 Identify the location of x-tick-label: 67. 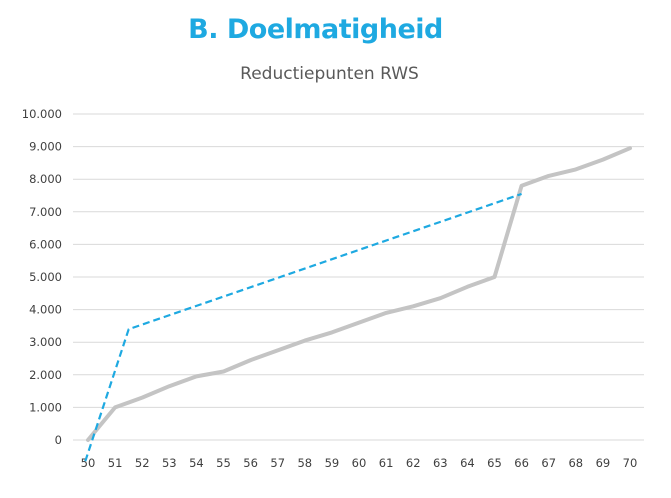
(548, 463).